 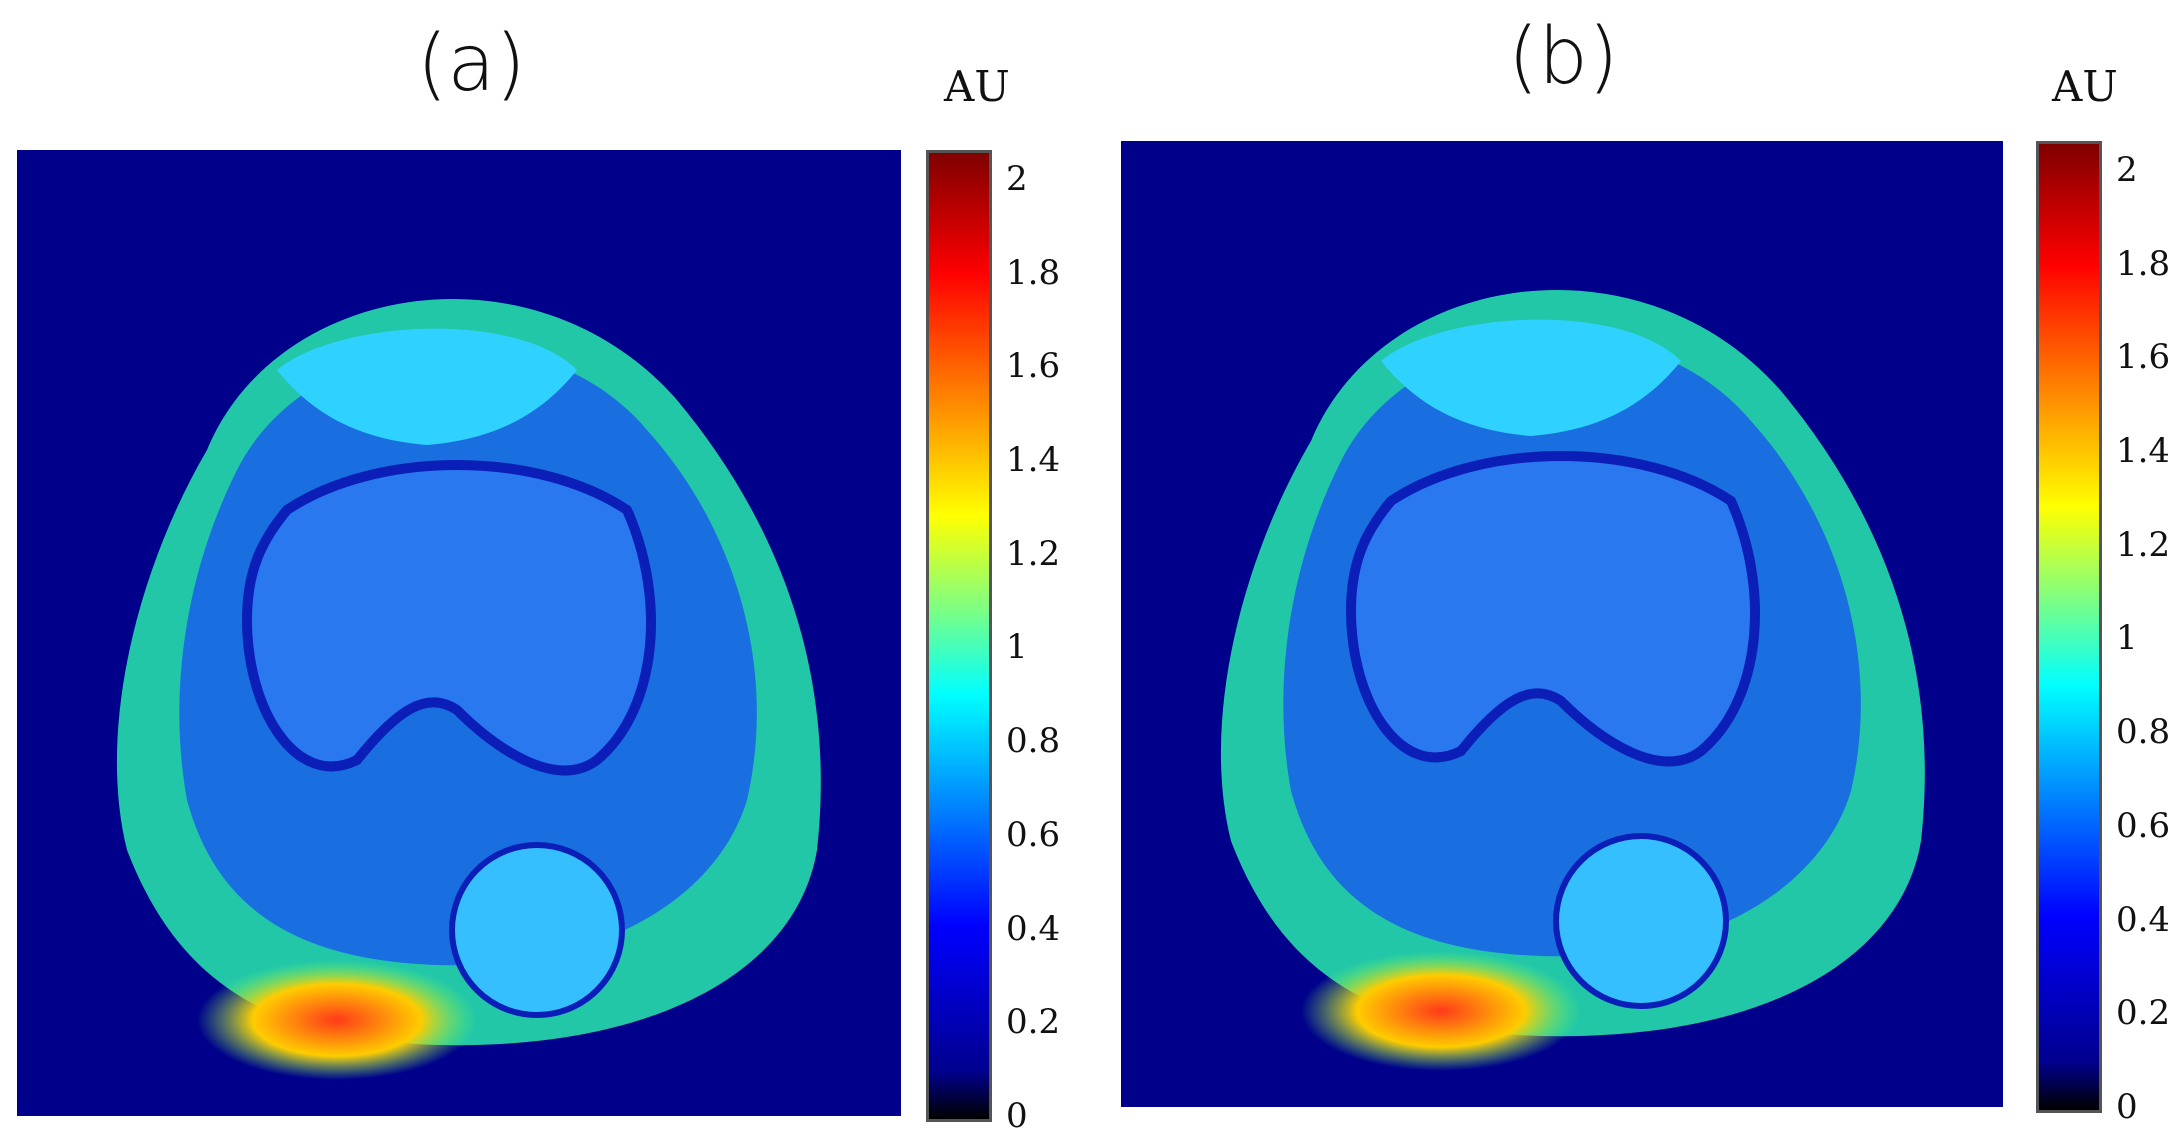 What do you see at coordinates (471, 64) in the screenshot?
I see `panel-label: (a)` at bounding box center [471, 64].